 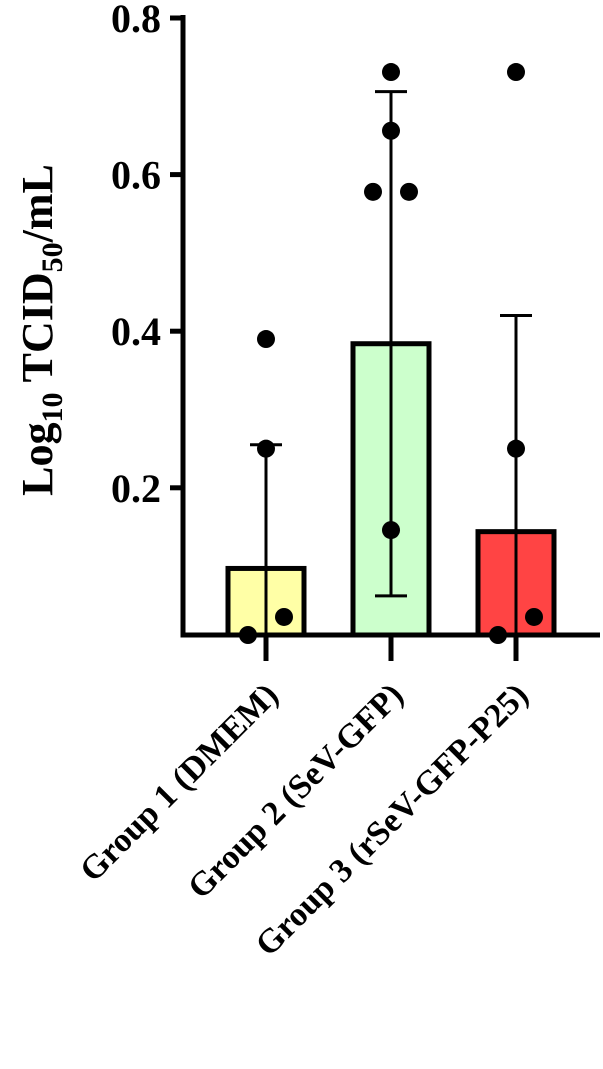 What do you see at coordinates (136, 331) in the screenshot?
I see `y-tick-label: 0.4` at bounding box center [136, 331].